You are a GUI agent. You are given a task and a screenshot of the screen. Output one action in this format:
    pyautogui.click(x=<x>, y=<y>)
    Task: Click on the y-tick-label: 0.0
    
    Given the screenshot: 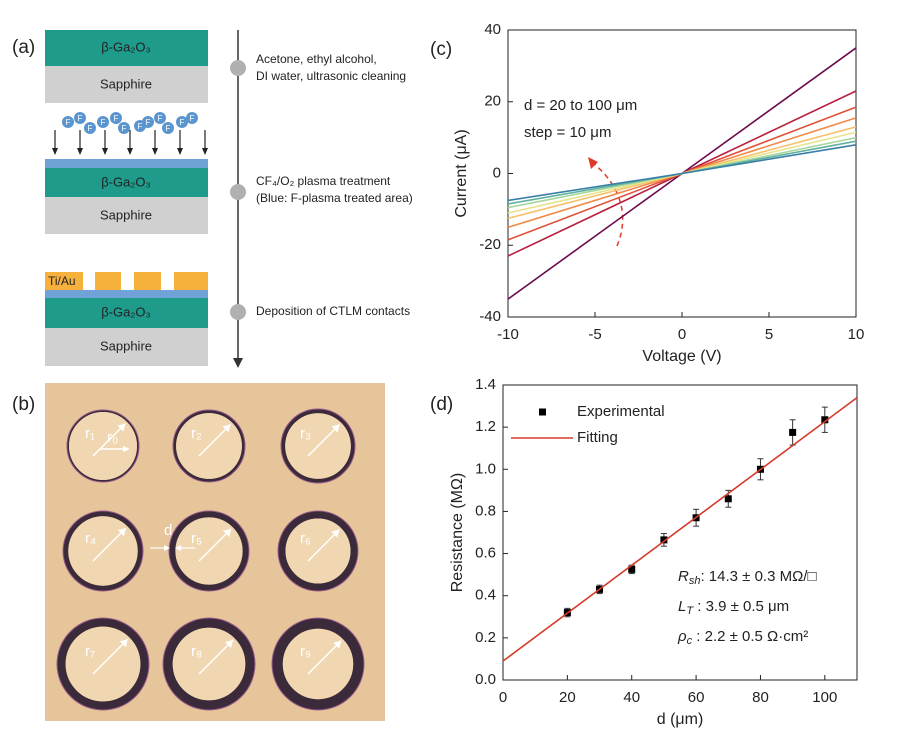 What is the action you would take?
    pyautogui.click(x=485, y=679)
    